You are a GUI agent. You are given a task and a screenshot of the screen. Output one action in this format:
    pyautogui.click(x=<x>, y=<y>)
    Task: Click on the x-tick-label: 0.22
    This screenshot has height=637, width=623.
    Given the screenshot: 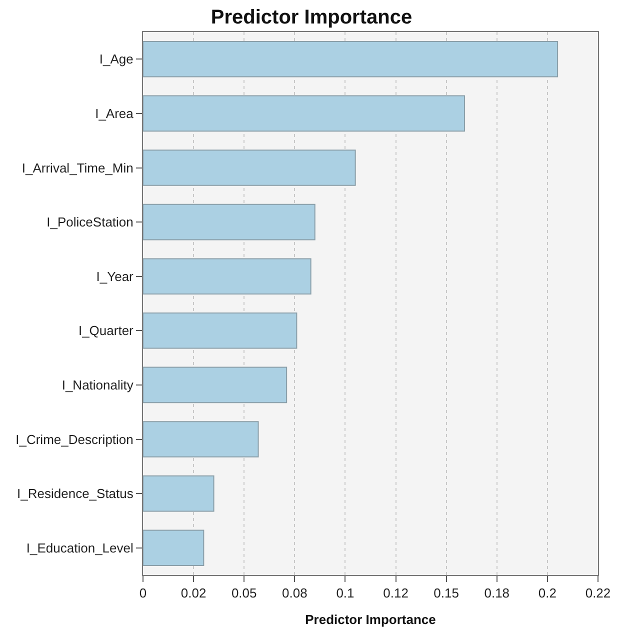 What is the action you would take?
    pyautogui.click(x=598, y=593)
    